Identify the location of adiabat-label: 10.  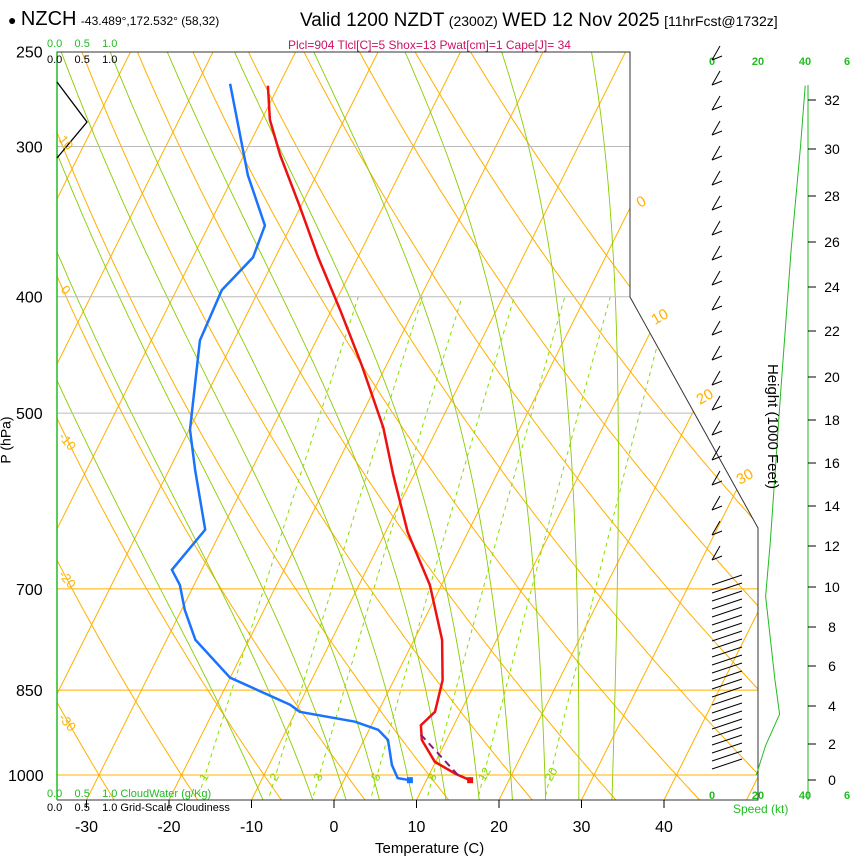
(66, 142).